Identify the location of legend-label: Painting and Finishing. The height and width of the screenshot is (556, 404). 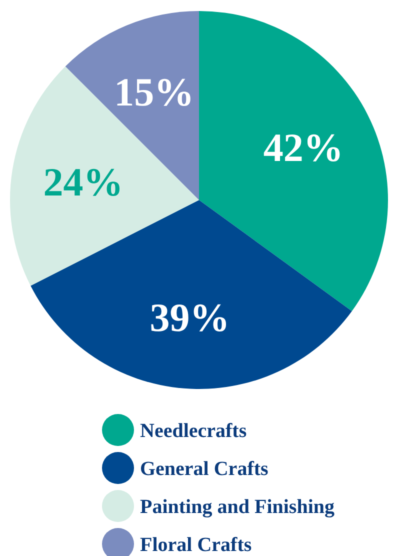
(237, 507).